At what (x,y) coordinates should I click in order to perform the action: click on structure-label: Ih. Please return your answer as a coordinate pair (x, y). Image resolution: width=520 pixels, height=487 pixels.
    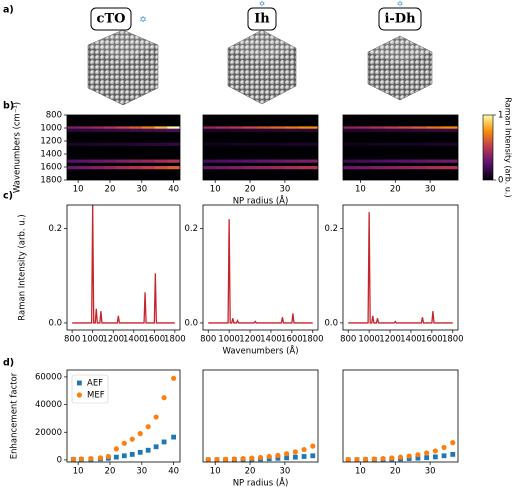
    Looking at the image, I should click on (262, 19).